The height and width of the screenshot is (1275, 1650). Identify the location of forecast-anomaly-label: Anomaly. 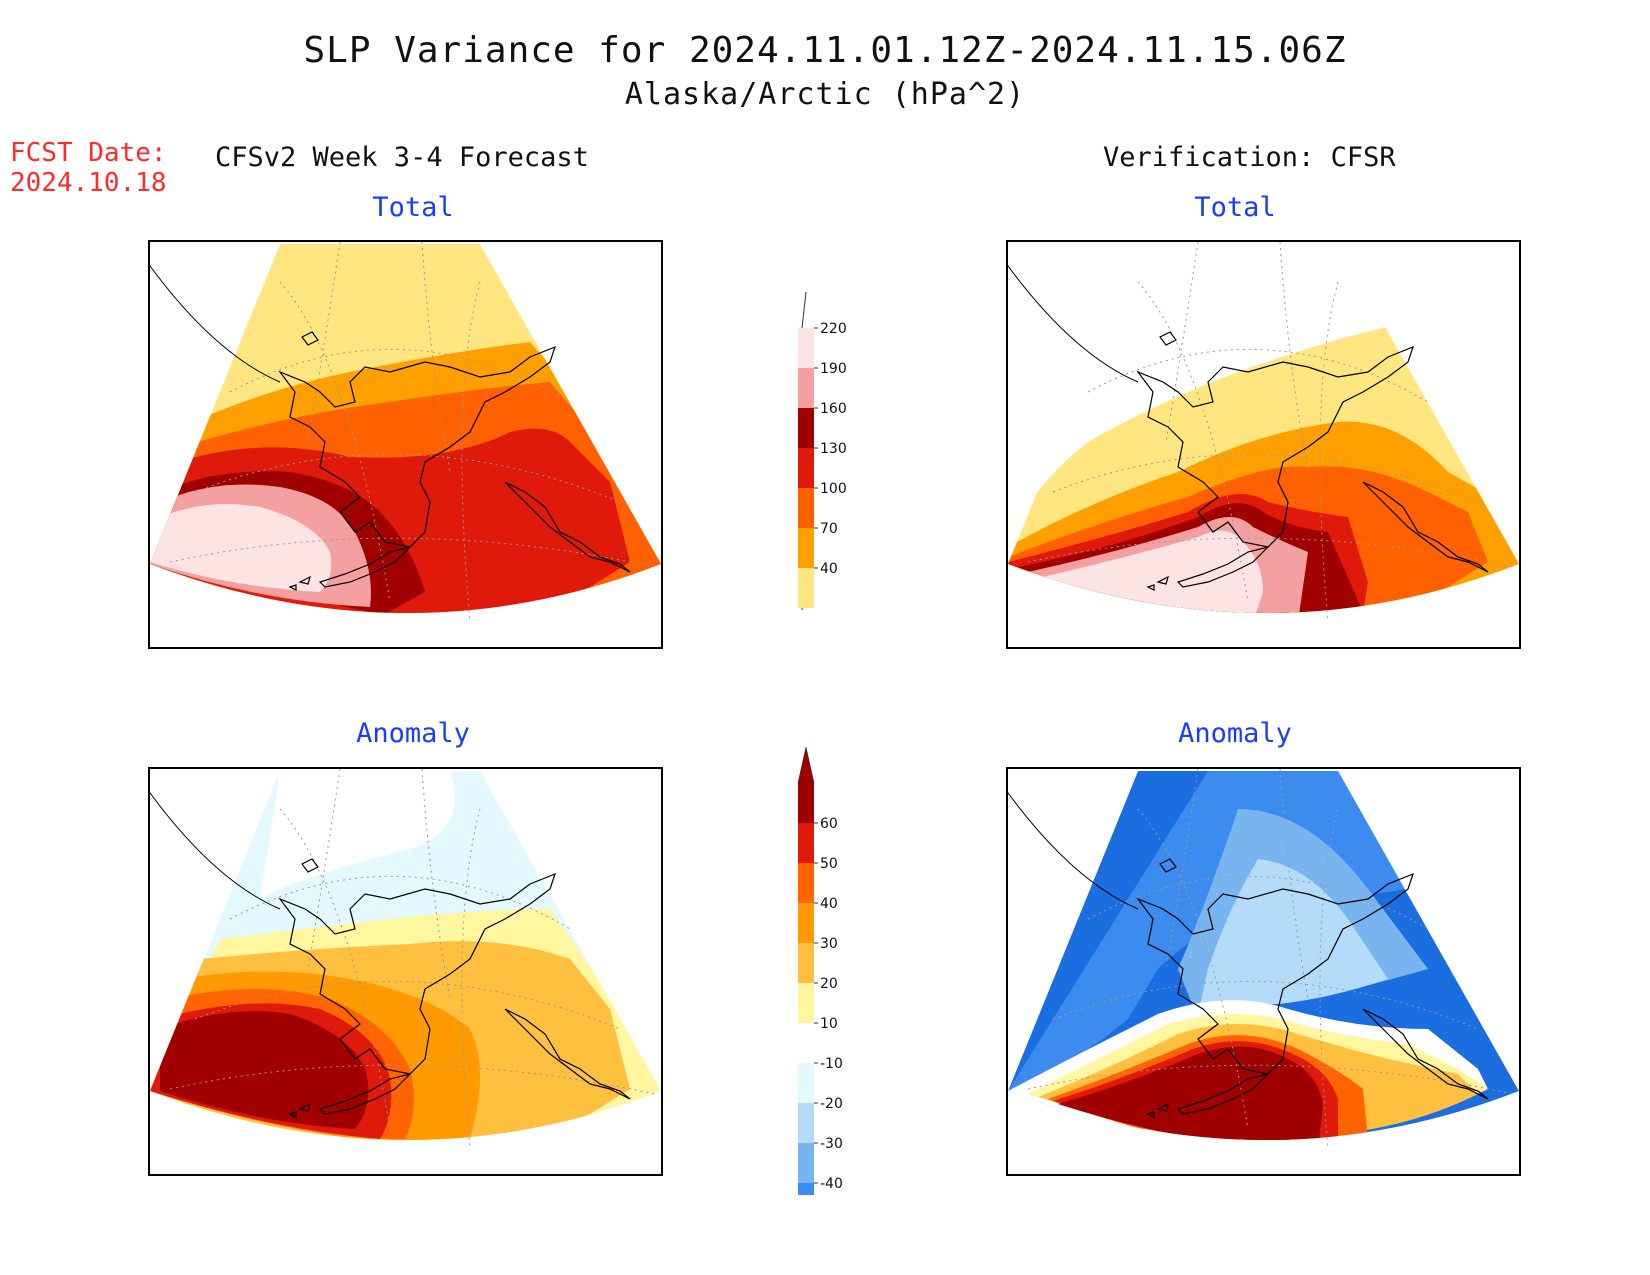
(413, 733).